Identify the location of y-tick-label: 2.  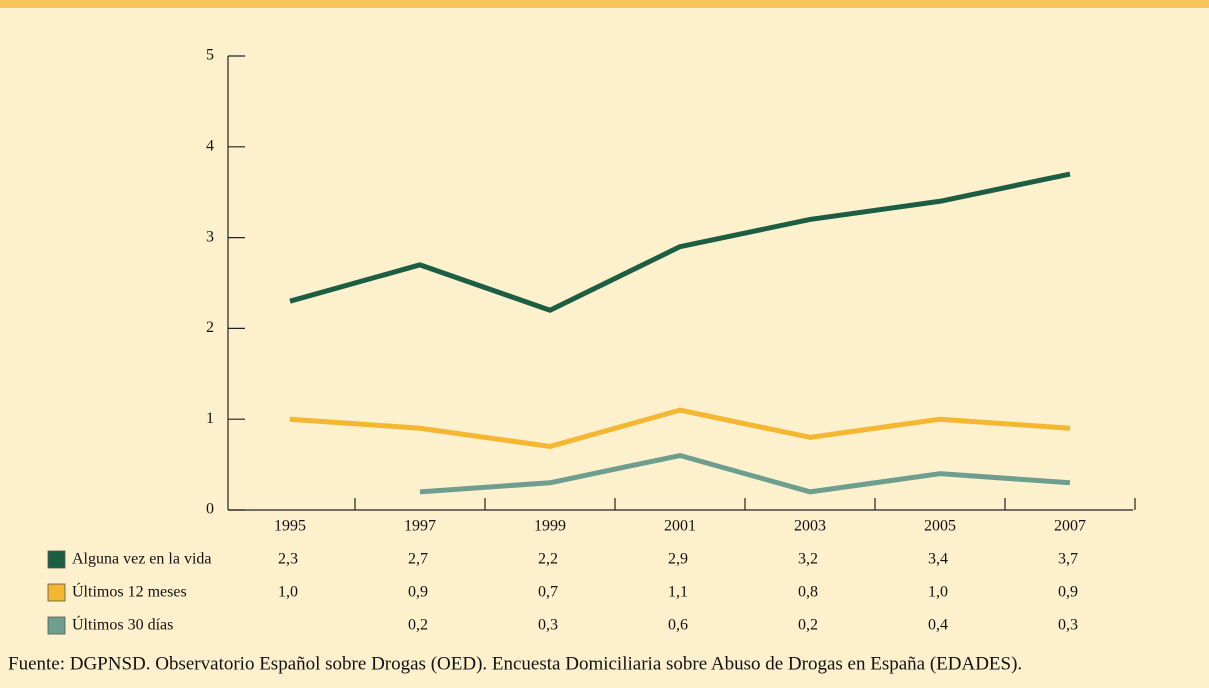
(210, 327).